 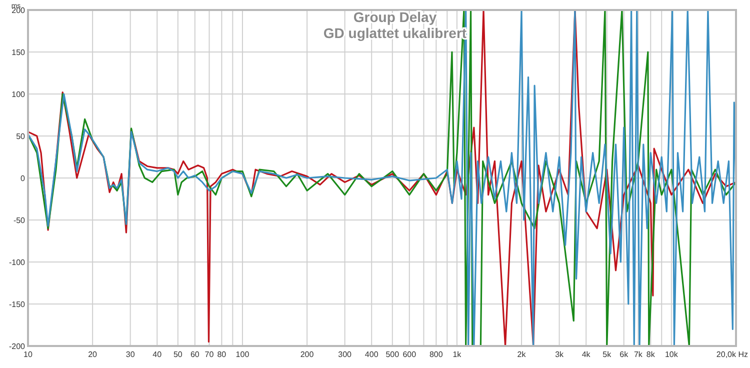 I want to click on x-tick-label: 4k, so click(x=587, y=354).